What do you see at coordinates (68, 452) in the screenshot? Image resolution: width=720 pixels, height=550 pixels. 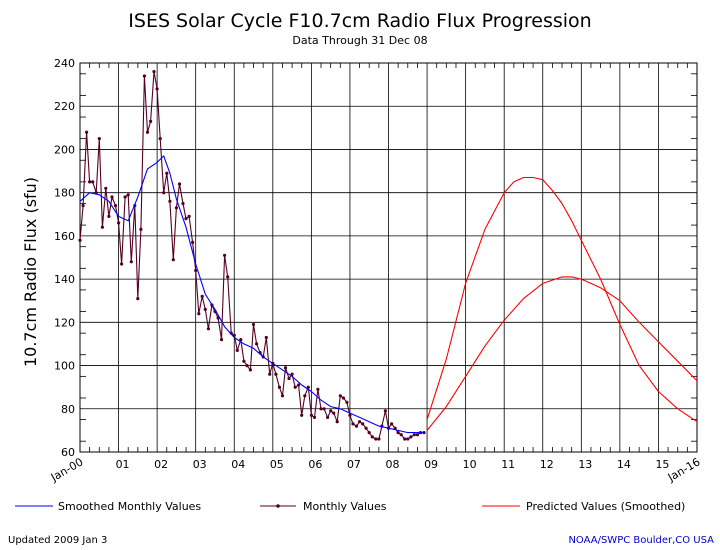 I see `y-tick-label: 60` at bounding box center [68, 452].